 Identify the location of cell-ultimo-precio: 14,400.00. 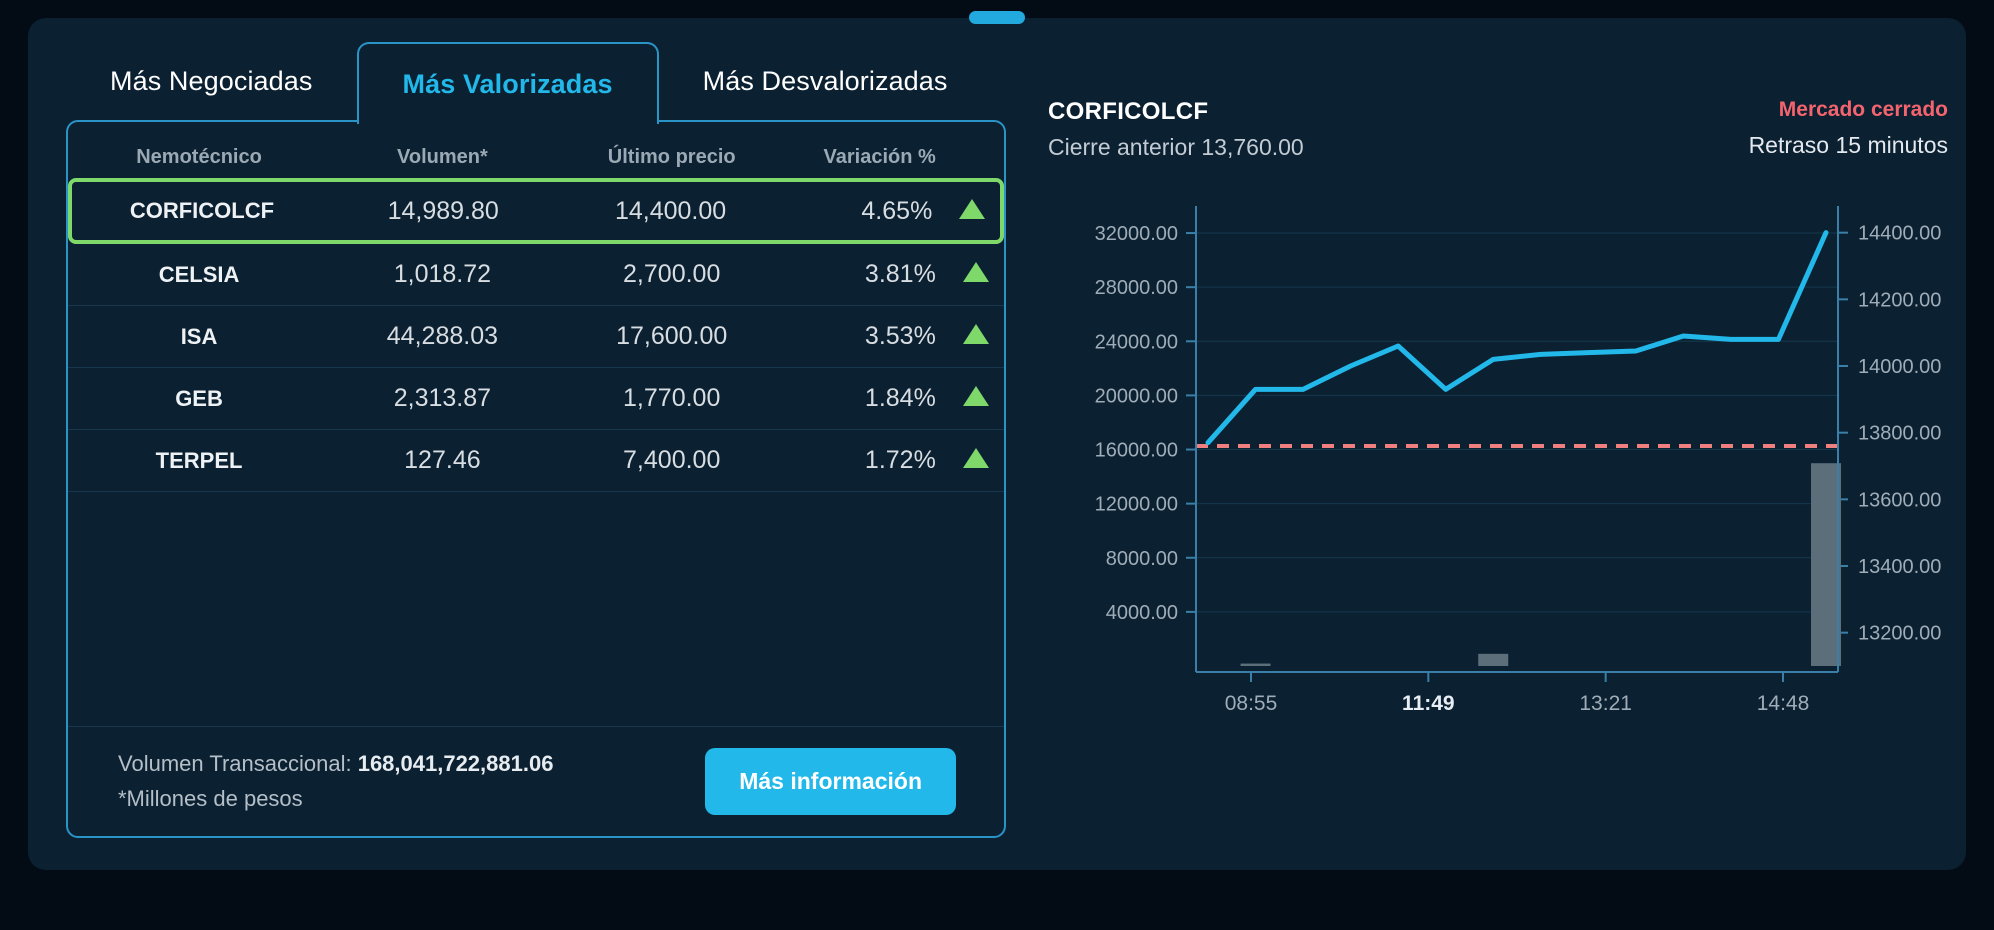
(670, 210).